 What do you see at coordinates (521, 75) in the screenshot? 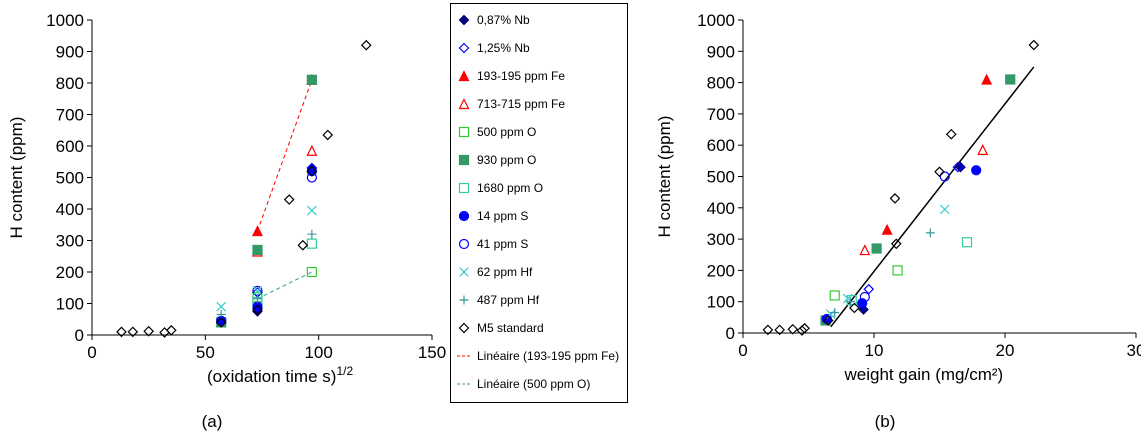
I see `legend-label: 193-195 ppm Fe` at bounding box center [521, 75].